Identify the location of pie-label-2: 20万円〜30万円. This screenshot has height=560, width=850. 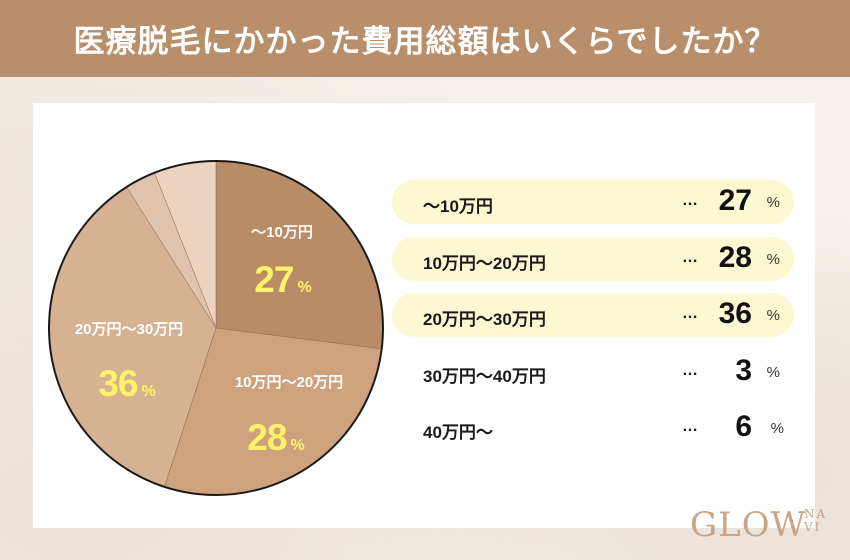
(129, 329).